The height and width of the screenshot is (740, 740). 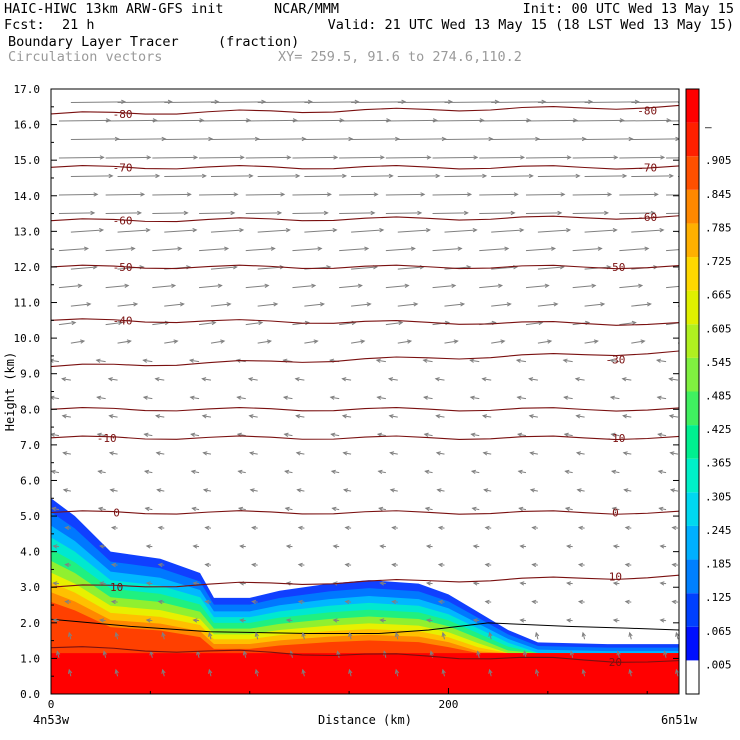 I want to click on y-tick-label: 12.0, so click(x=27, y=267).